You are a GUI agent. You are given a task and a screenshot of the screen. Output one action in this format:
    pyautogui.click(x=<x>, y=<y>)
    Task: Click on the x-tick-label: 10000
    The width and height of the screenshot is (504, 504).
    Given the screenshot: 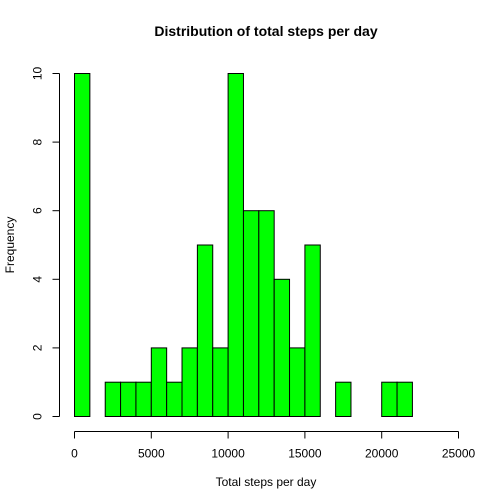 What is the action you would take?
    pyautogui.click(x=228, y=454)
    